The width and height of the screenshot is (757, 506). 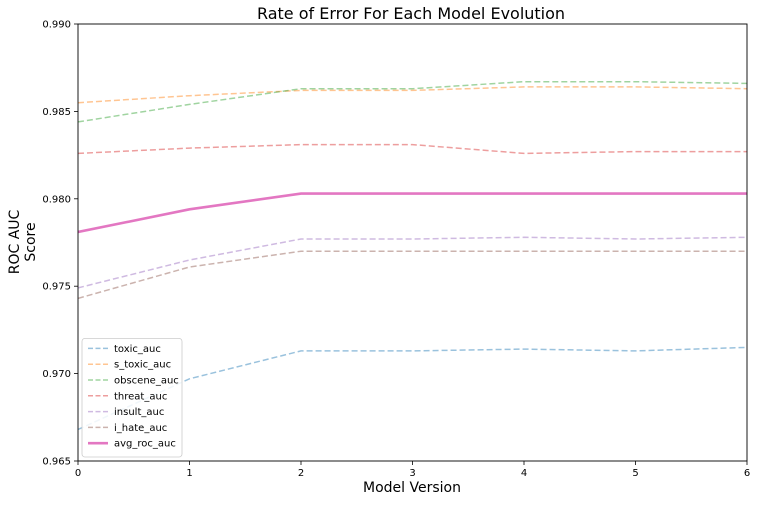 What do you see at coordinates (145, 444) in the screenshot?
I see `legend-label-avg_roc_auc: avg_roc_auc` at bounding box center [145, 444].